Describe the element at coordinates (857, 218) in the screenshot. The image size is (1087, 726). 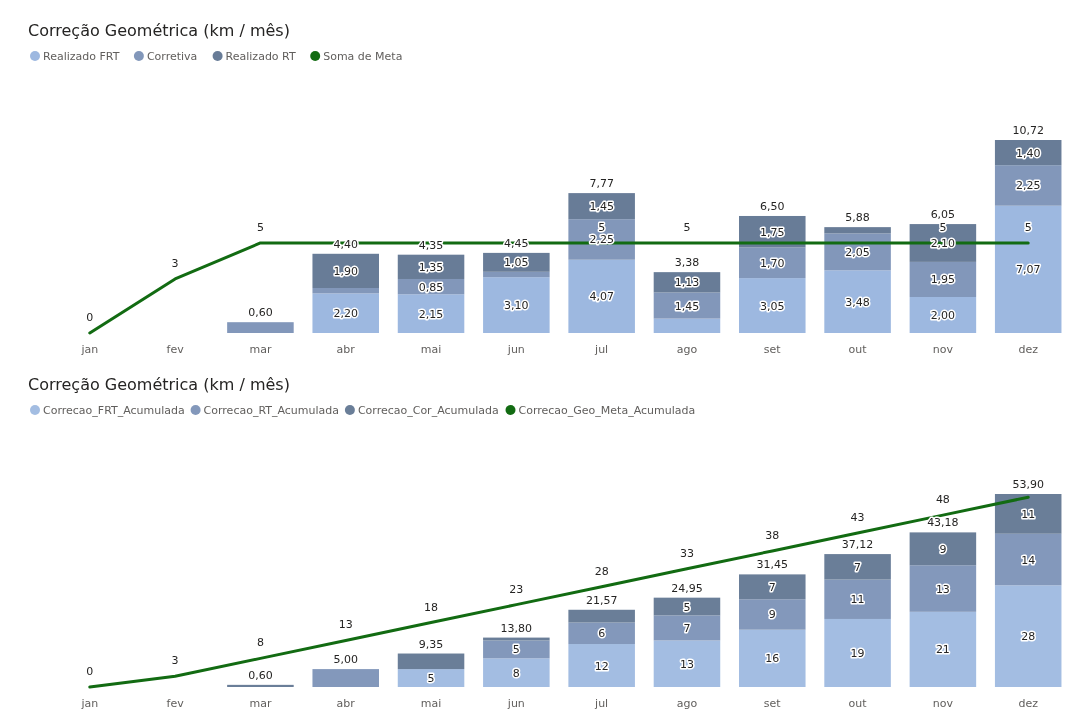
I see `total-label: 5,88` at that location.